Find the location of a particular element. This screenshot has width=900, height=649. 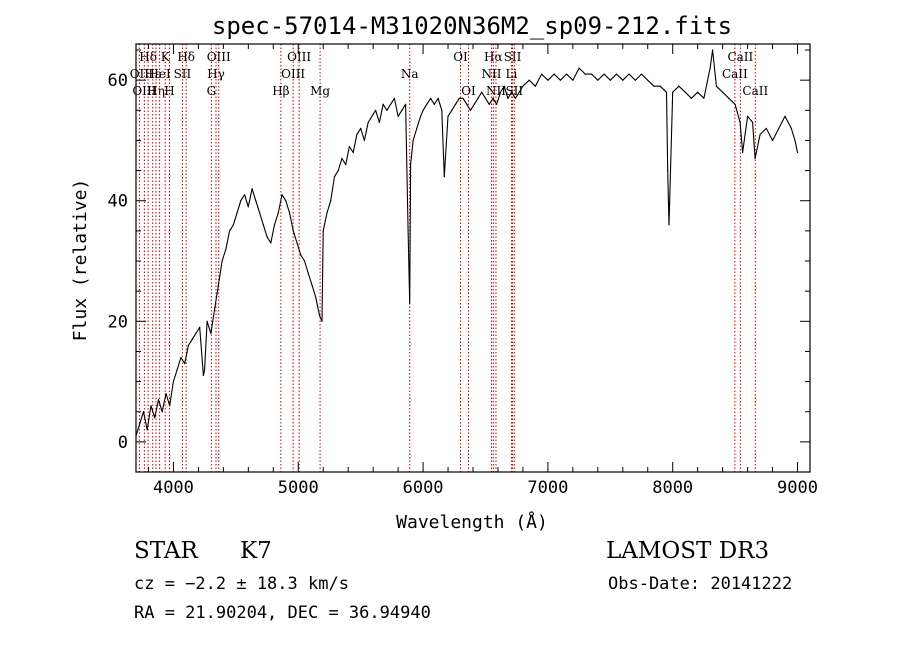

line-label-4: Hη is located at coordinates (156, 91).